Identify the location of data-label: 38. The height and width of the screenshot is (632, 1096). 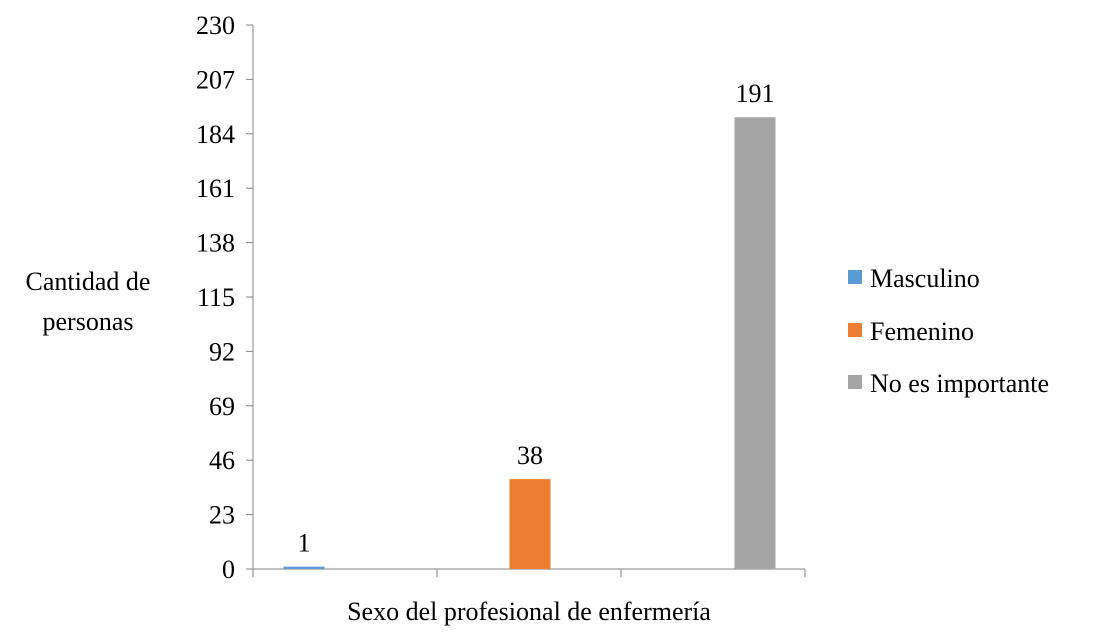
(530, 455).